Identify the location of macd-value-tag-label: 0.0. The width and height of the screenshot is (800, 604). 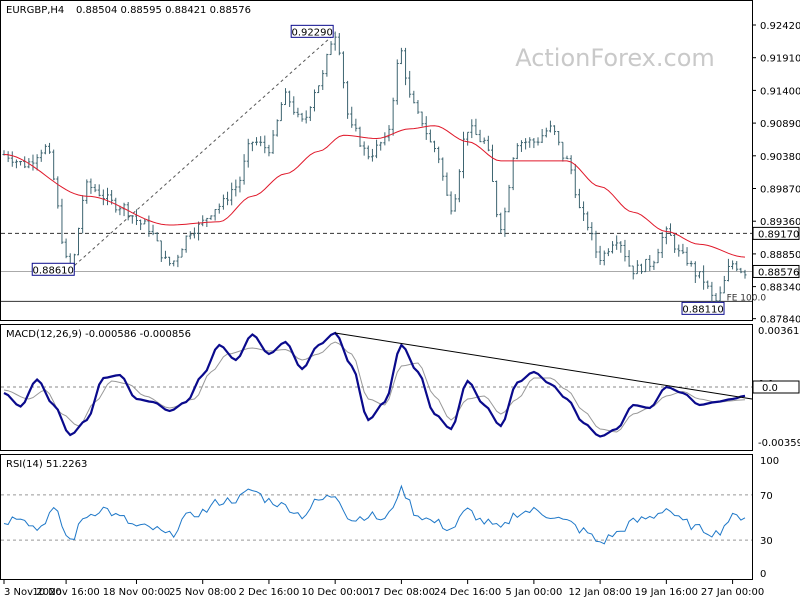
(770, 388).